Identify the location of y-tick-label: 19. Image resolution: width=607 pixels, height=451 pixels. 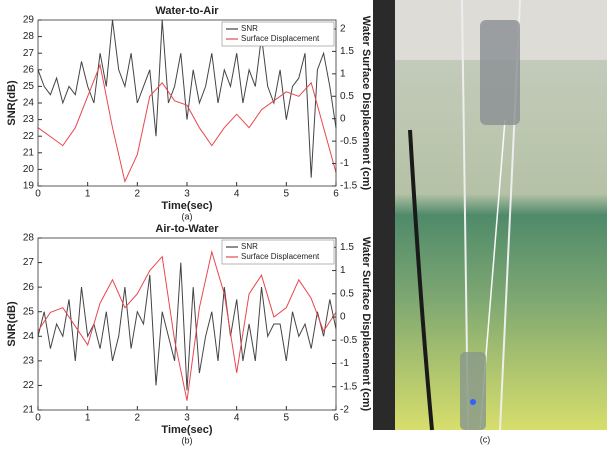
(29, 186).